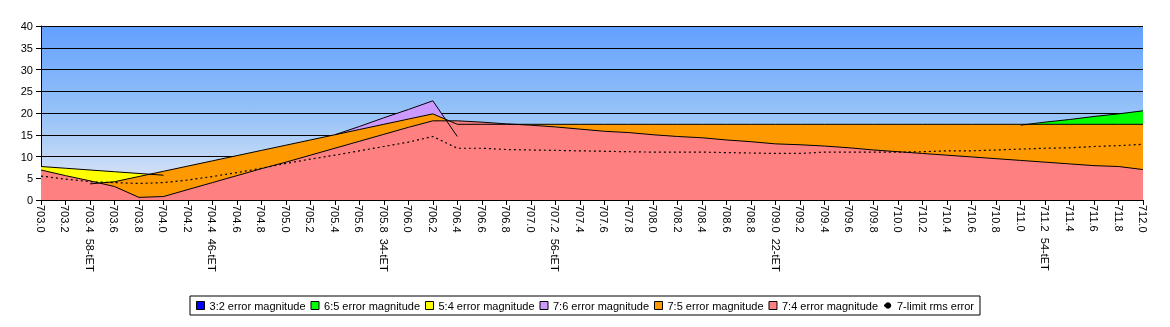  What do you see at coordinates (1118, 218) in the screenshot?
I see `x-tick-label: 711.8` at bounding box center [1118, 218].